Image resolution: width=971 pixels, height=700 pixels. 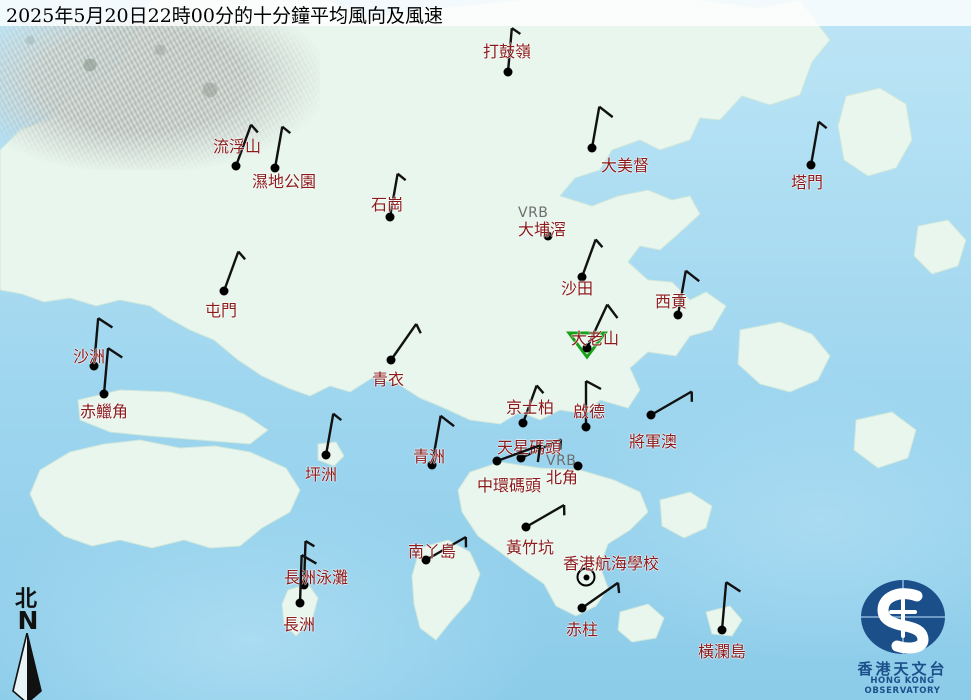 What do you see at coordinates (902, 668) in the screenshot?
I see `hko-name-cn: 香港天文台` at bounding box center [902, 668].